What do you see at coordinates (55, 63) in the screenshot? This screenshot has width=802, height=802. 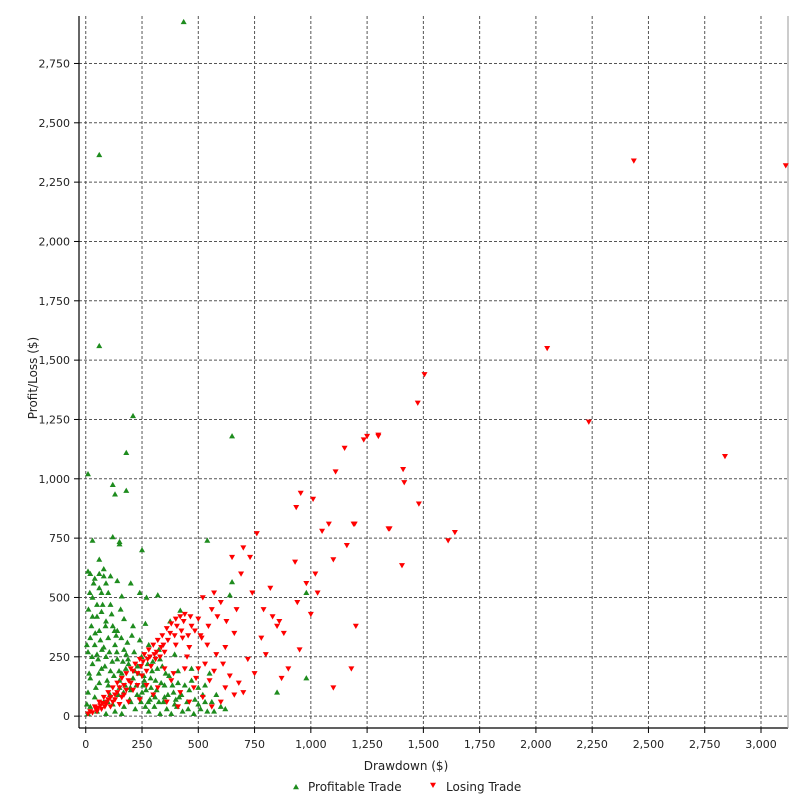 I see `y-tick-label: 2,750` at bounding box center [55, 63].